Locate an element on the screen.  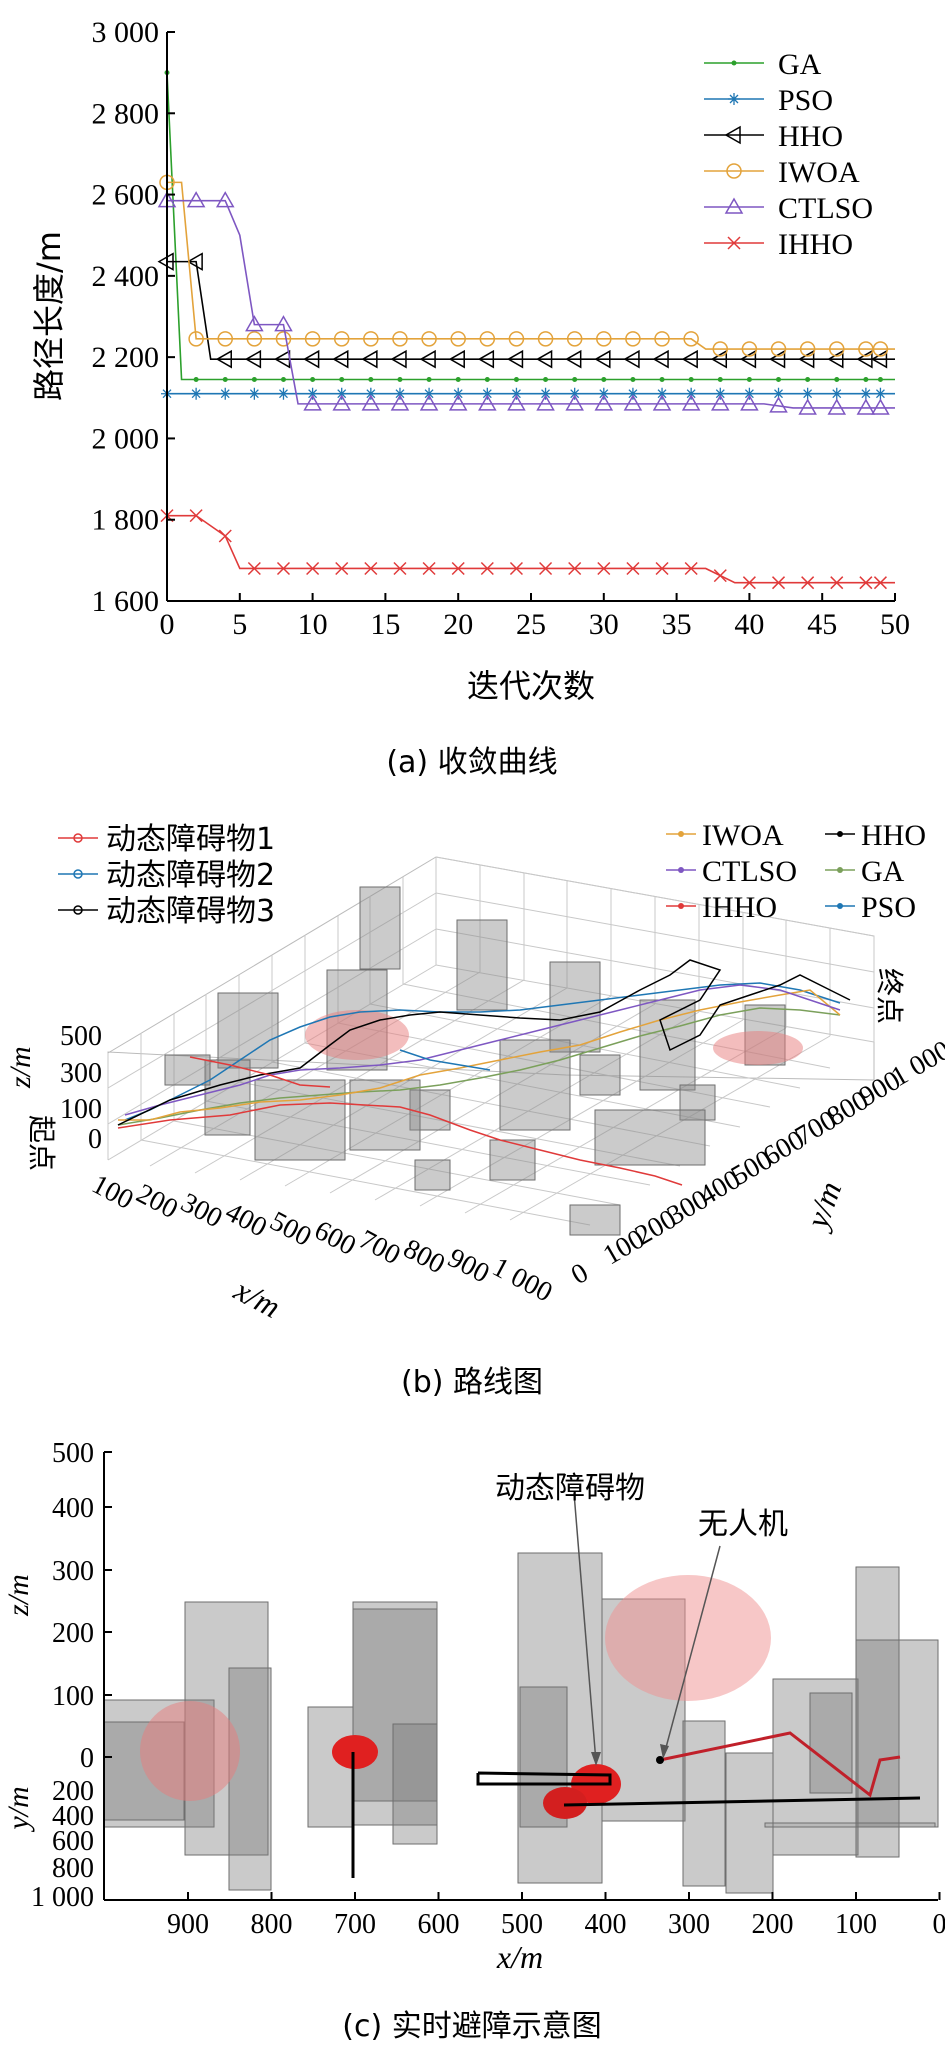
x-axis-label: x/m is located at coordinates (519, 1957).